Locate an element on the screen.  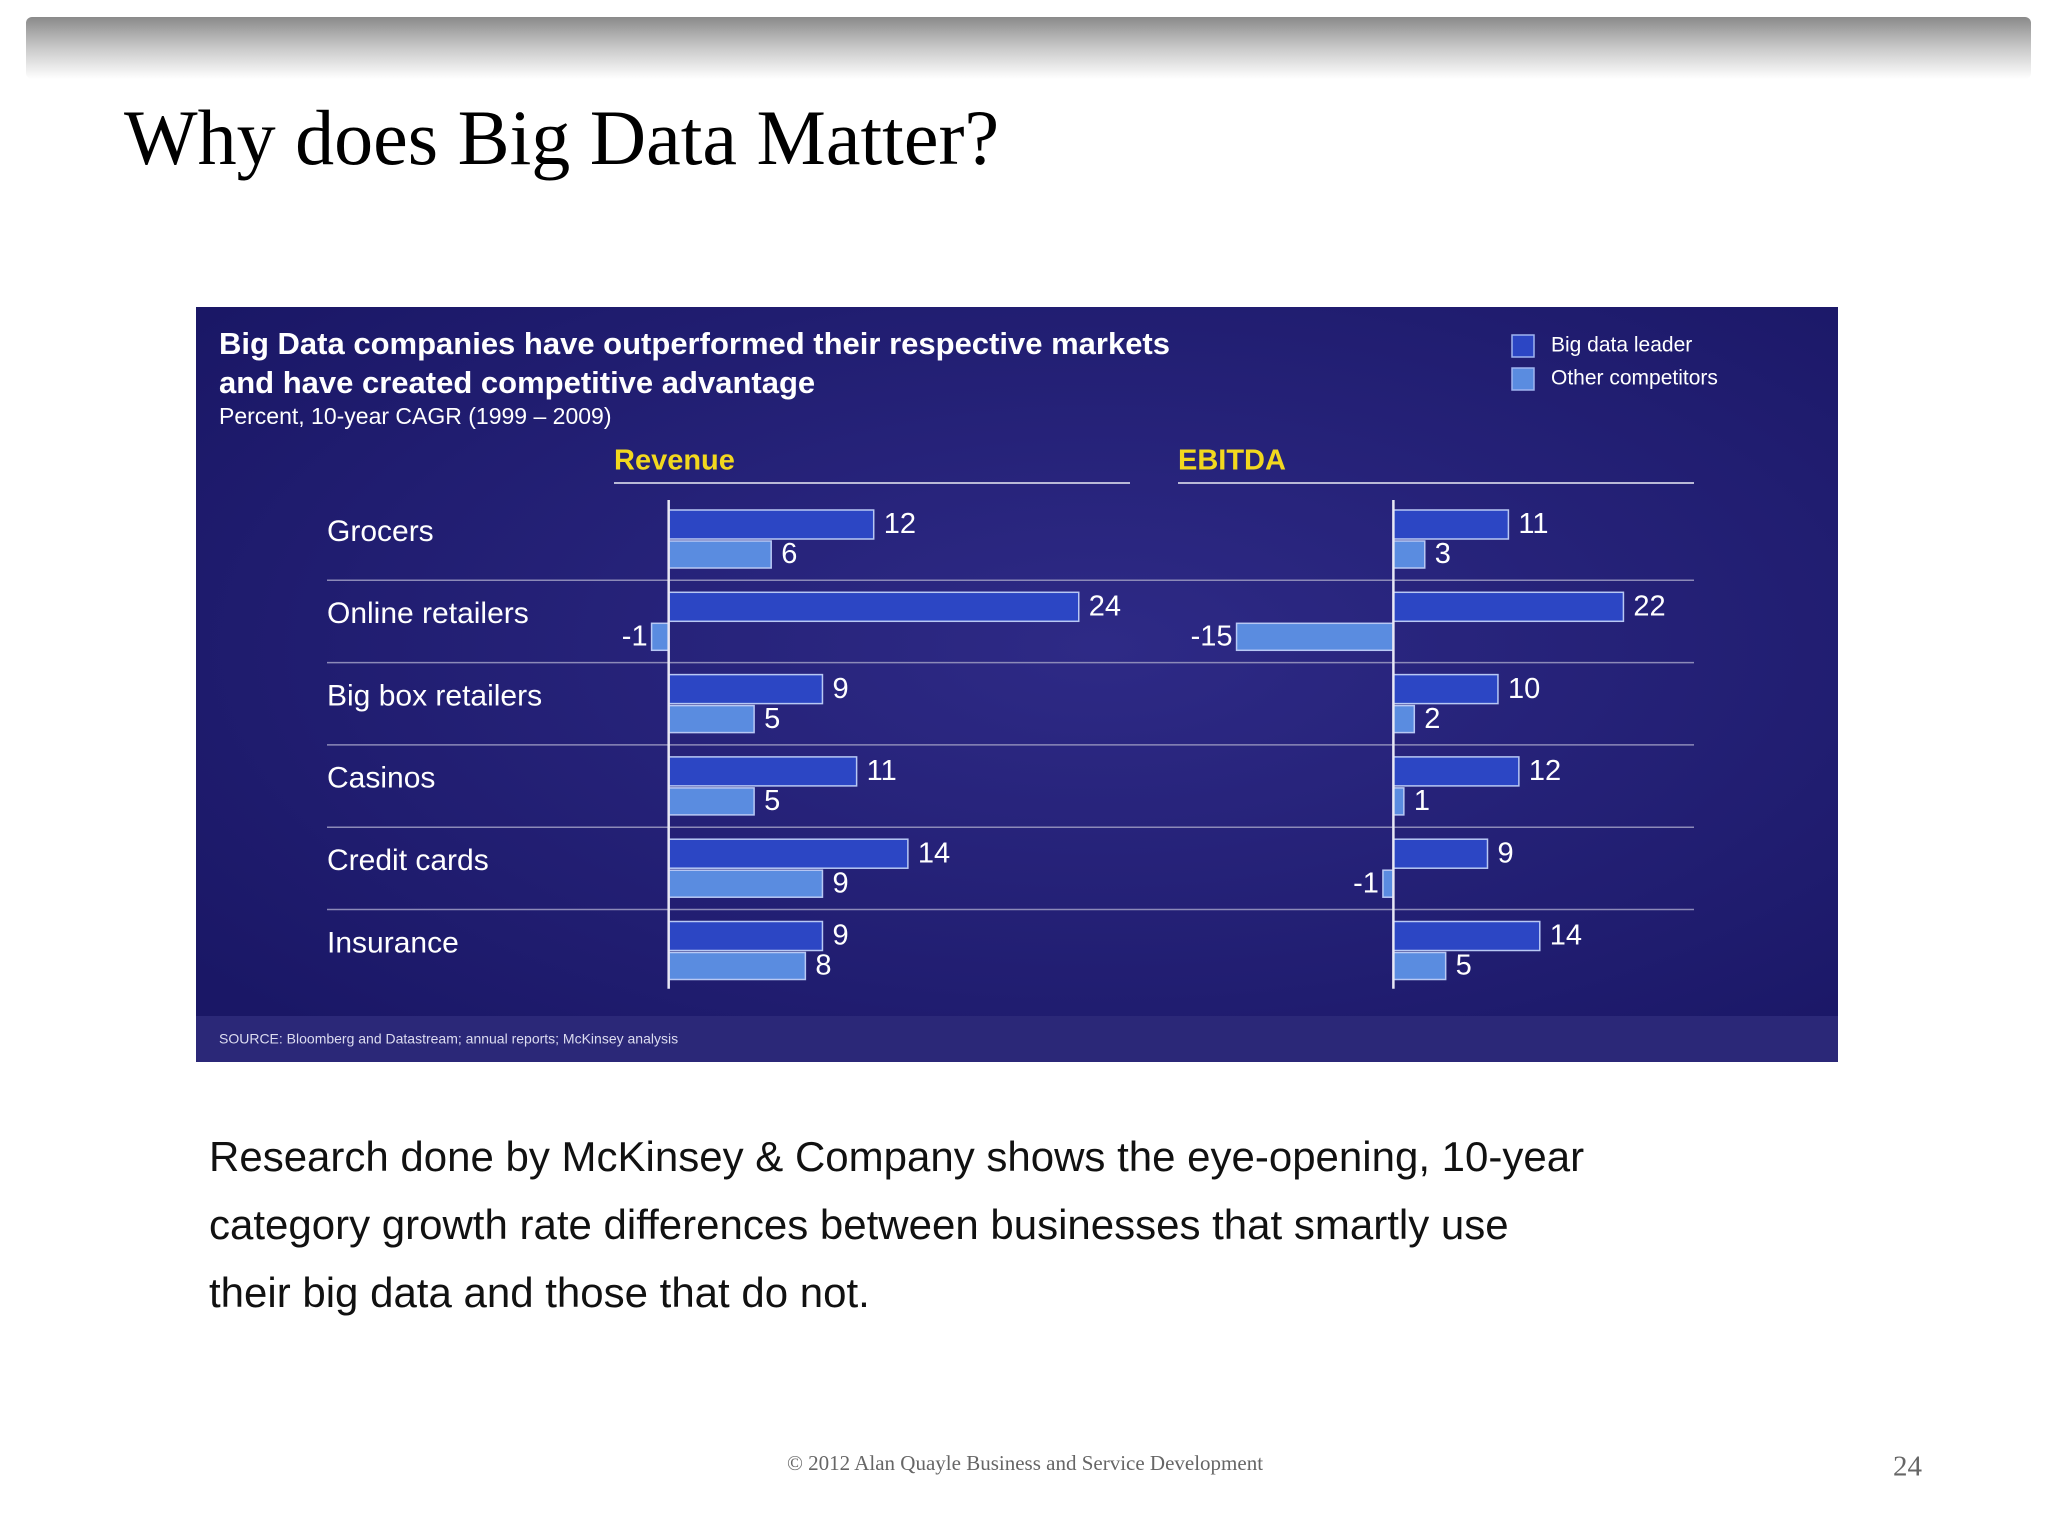
value-label: 24 is located at coordinates (1105, 606).